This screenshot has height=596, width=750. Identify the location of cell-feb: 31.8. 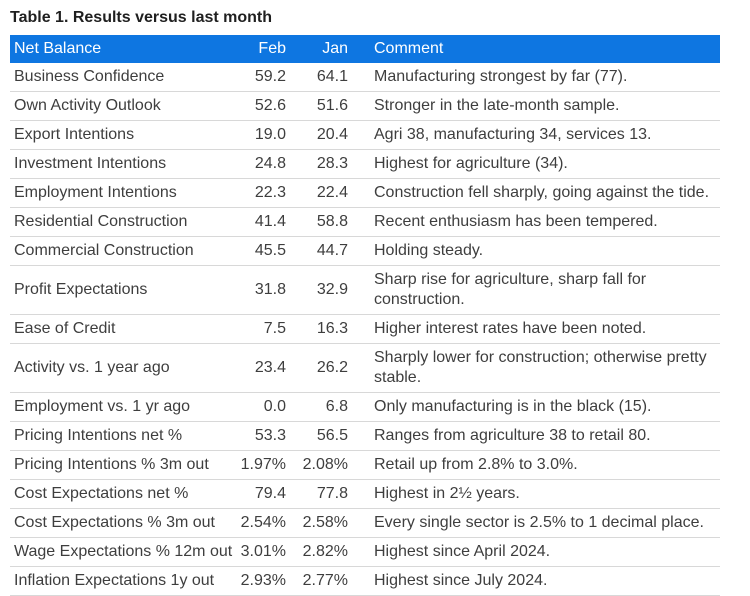
(263, 290).